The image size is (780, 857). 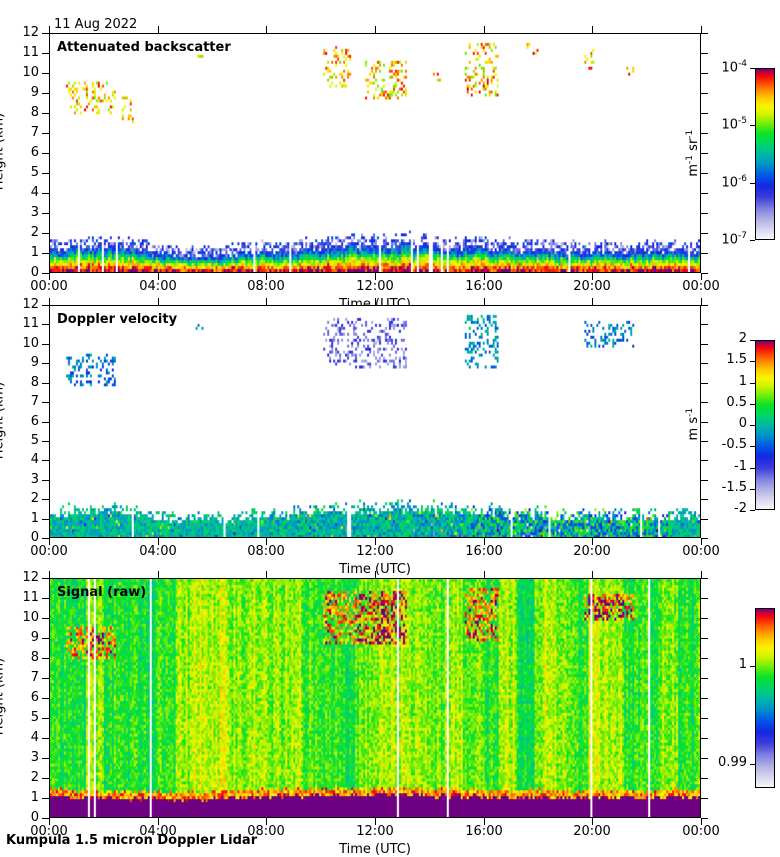 What do you see at coordinates (484, 551) in the screenshot?
I see `x-tick-label: 16:00` at bounding box center [484, 551].